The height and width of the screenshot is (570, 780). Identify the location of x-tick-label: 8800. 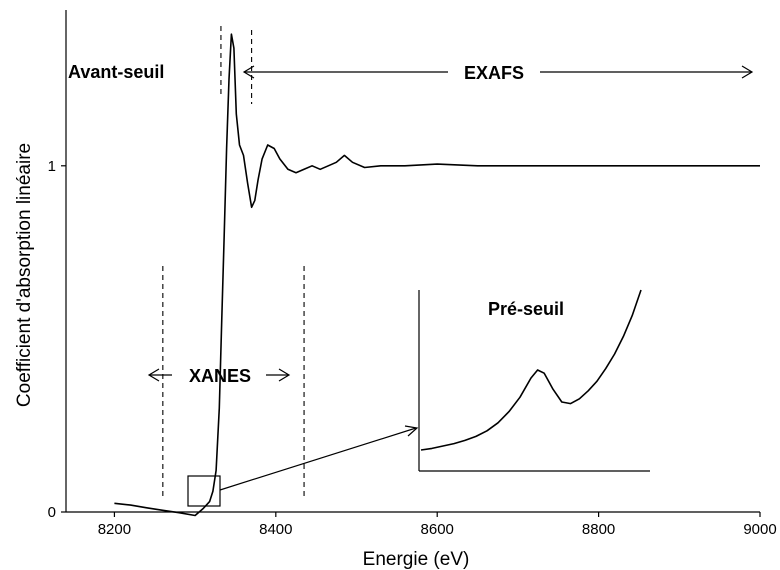
(598, 529).